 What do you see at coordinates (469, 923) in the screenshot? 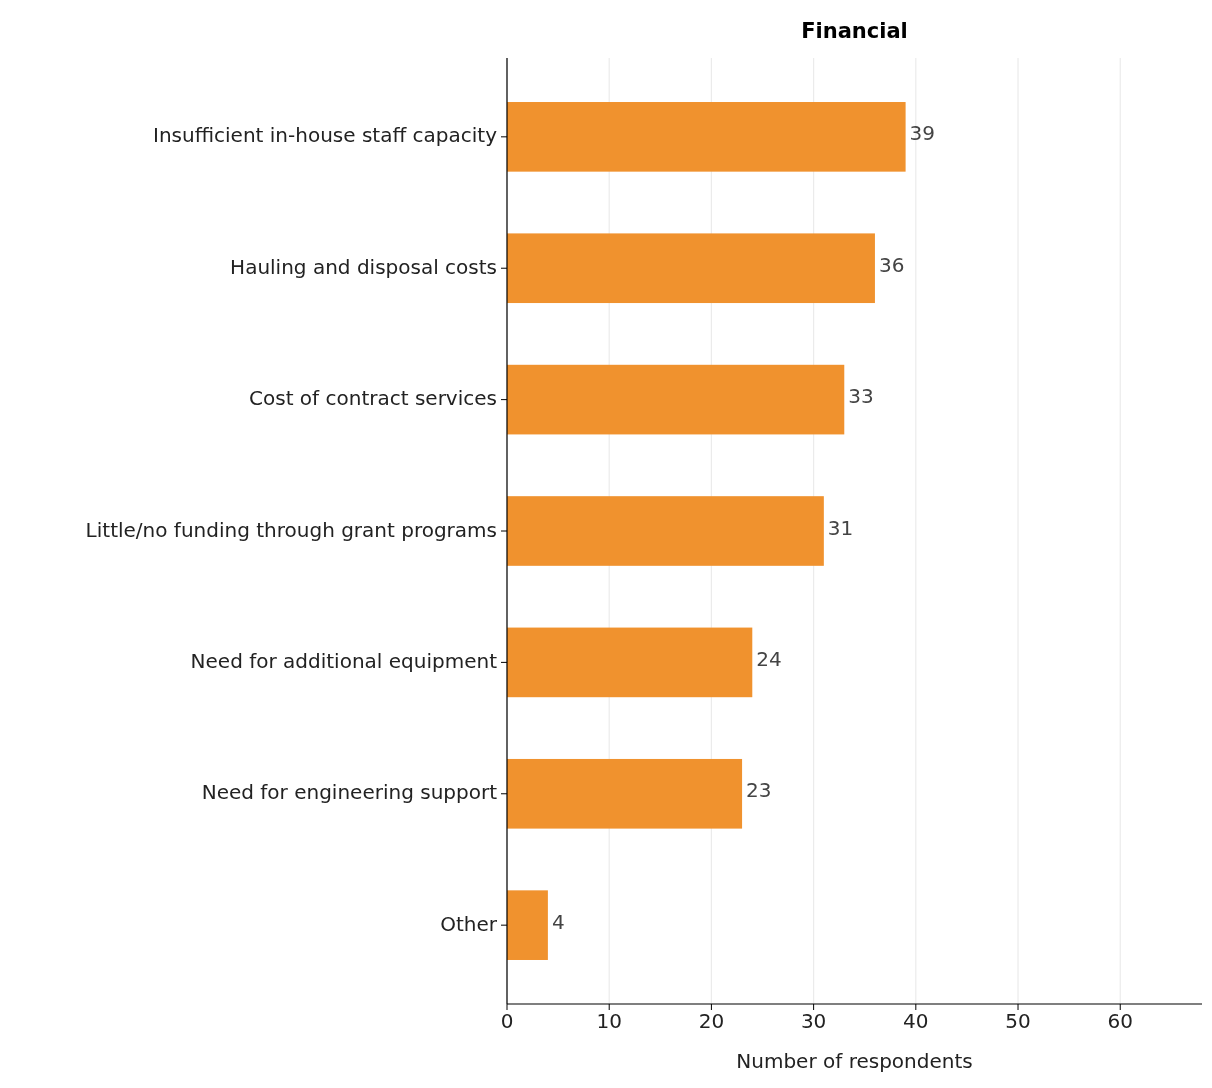
I see `y-tick-label: Other` at bounding box center [469, 923].